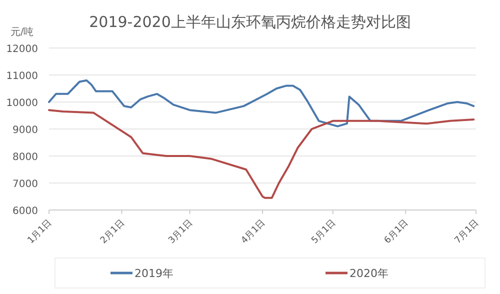 This screenshot has width=500, height=294. What do you see at coordinates (25, 211) in the screenshot?
I see `y-tick-label: 6000` at bounding box center [25, 211].